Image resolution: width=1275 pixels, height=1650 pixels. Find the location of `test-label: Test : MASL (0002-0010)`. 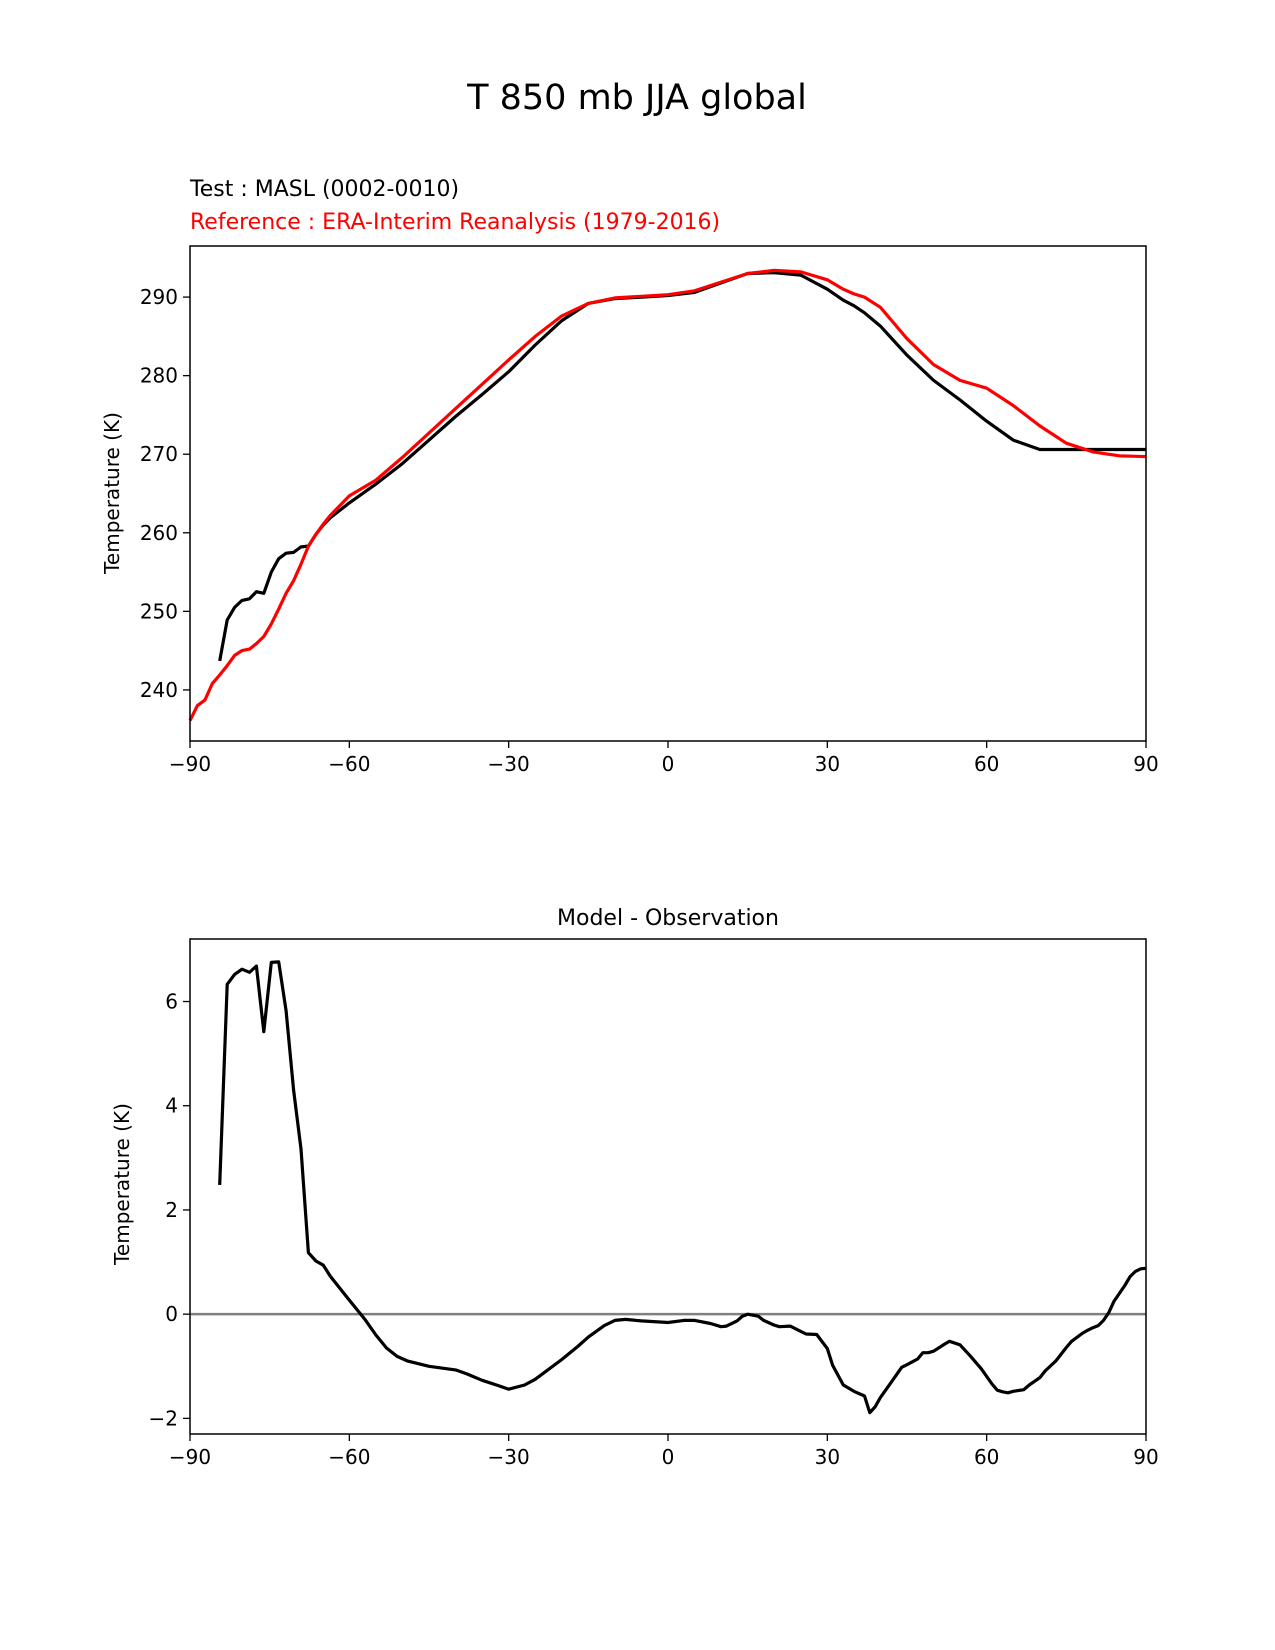

test-label: Test : MASL (0002-0010) is located at coordinates (324, 189).